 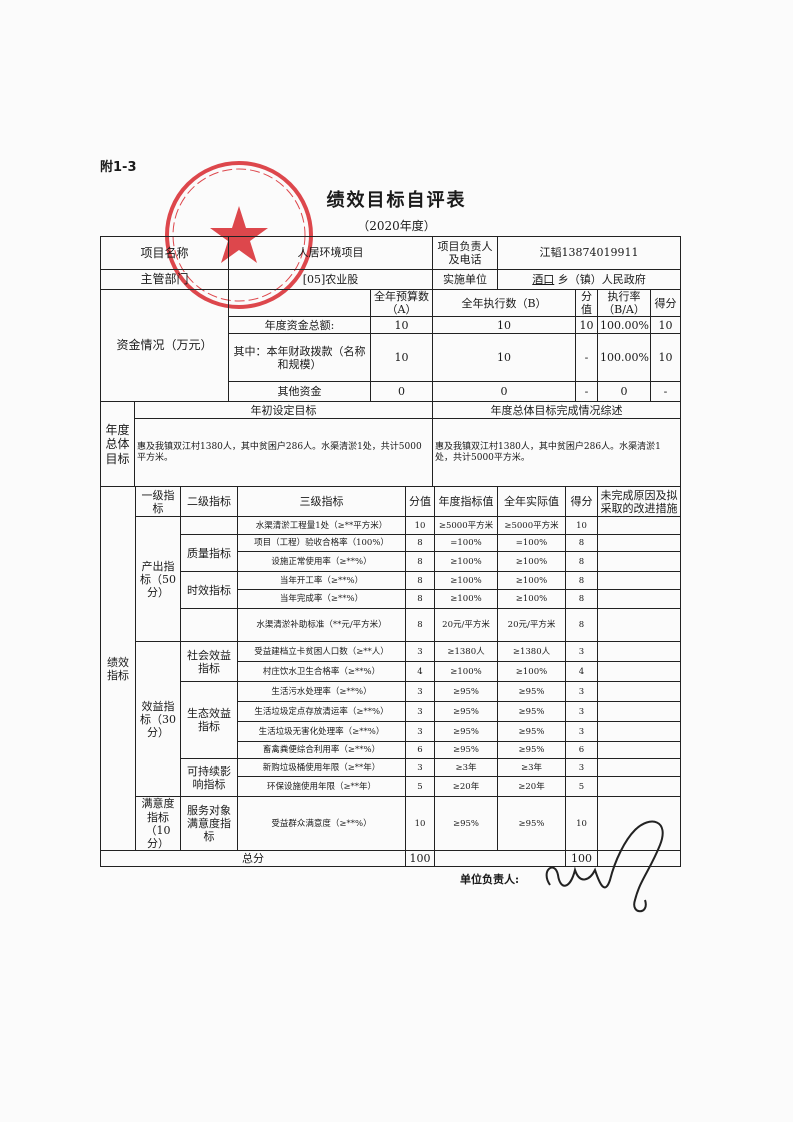 What do you see at coordinates (639, 502) in the screenshot?
I see `indicator-header: 未完成原因及拟采取的改进措施` at bounding box center [639, 502].